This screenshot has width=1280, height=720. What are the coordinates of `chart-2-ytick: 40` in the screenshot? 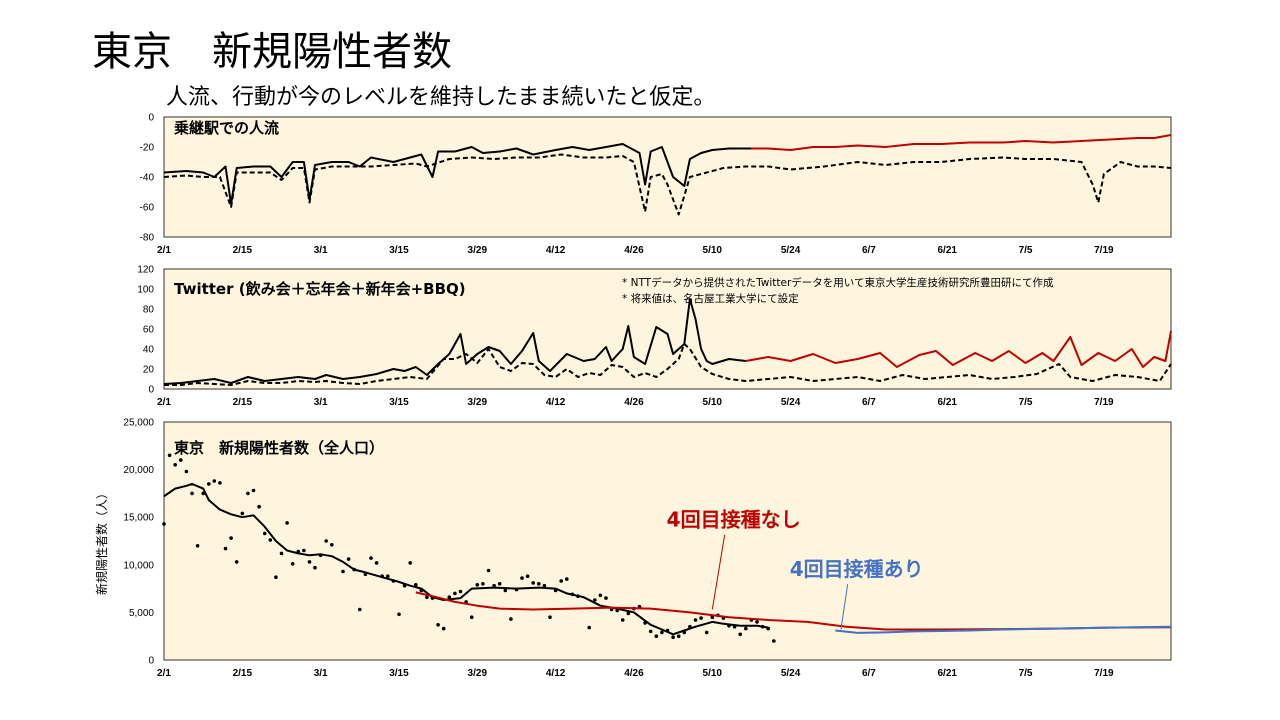 It's located at (149, 350).